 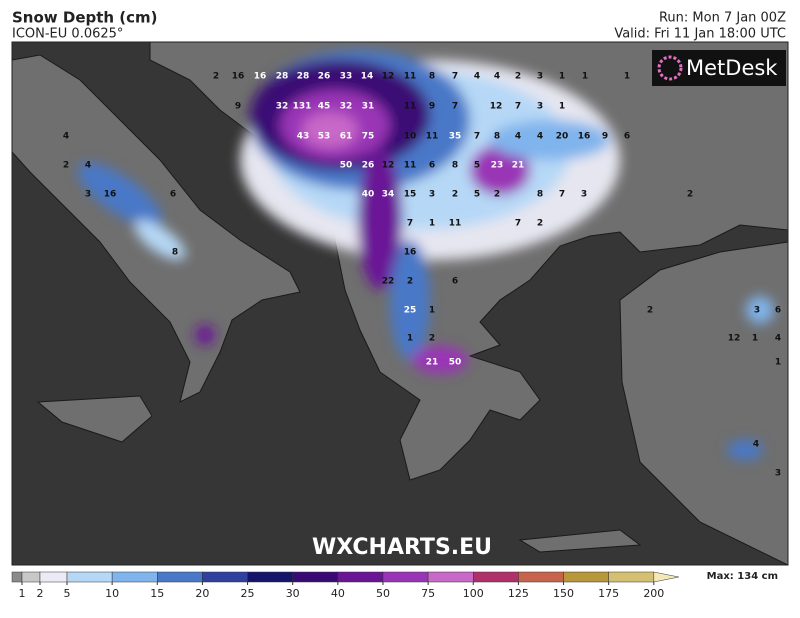 What do you see at coordinates (666, 577) in the screenshot?
I see `colorbar-arrow` at bounding box center [666, 577].